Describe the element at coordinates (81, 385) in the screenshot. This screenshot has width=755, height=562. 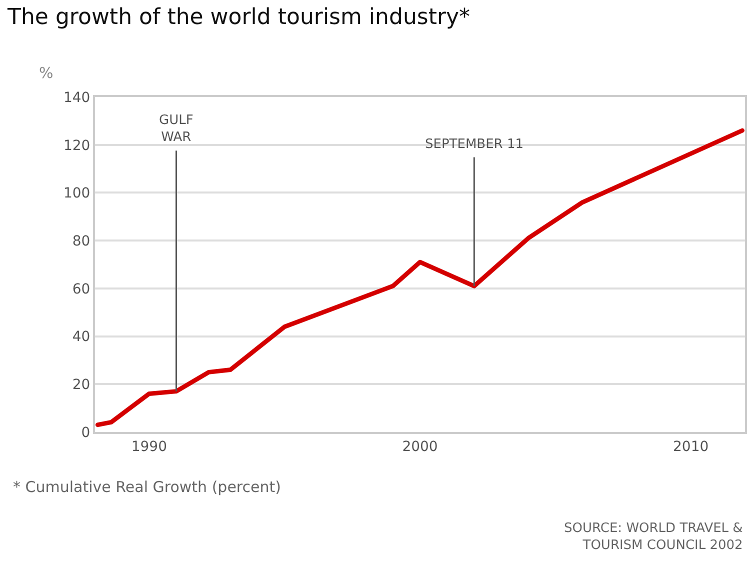
I see `y-tick-label: 20` at that location.